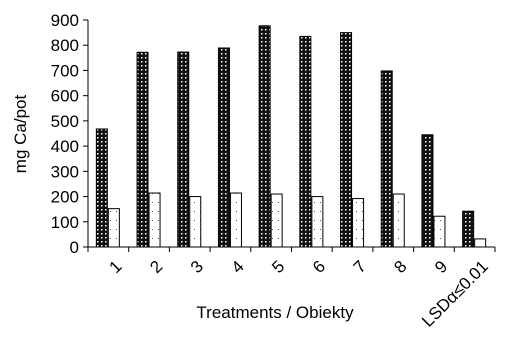  I want to click on y-tick-label: 900, so click(65, 20).